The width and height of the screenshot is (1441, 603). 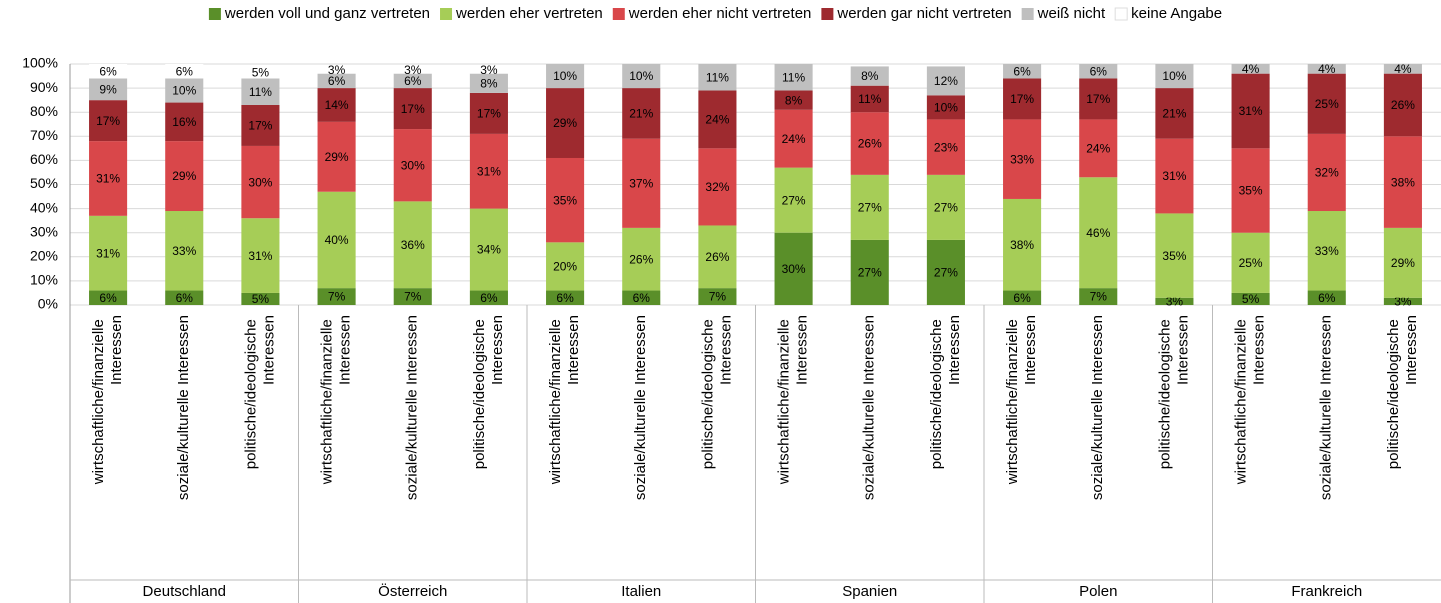 I want to click on legend-label: keine Angabe, so click(x=1176, y=13).